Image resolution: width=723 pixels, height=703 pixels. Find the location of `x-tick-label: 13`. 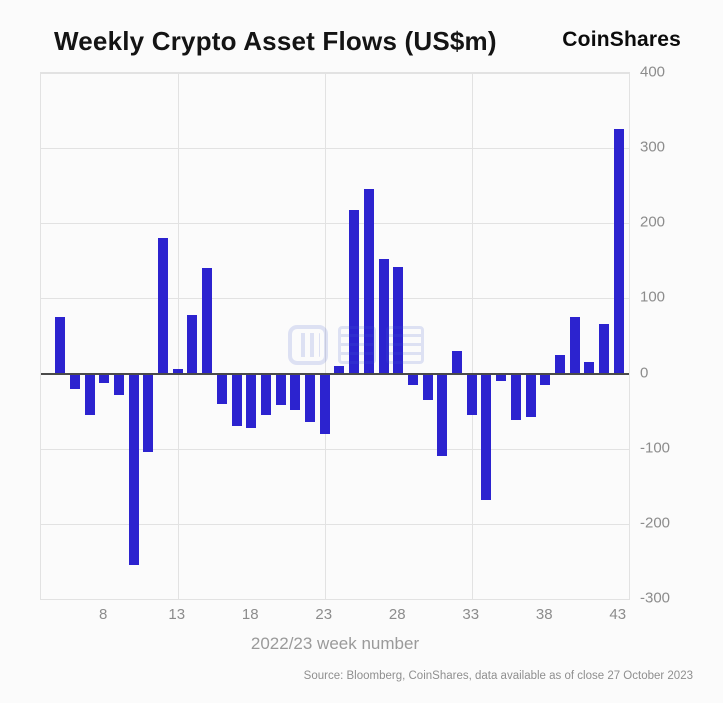

x-tick-label: 13 is located at coordinates (177, 614).